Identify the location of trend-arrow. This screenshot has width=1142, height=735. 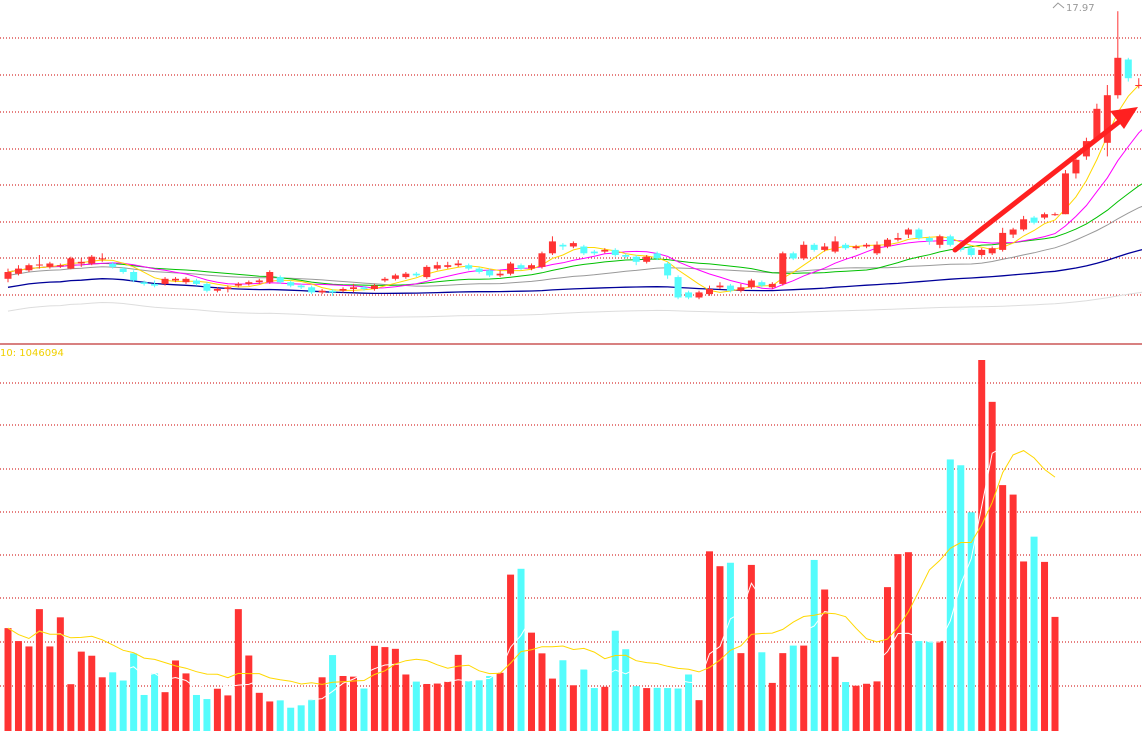
(1045, 180).